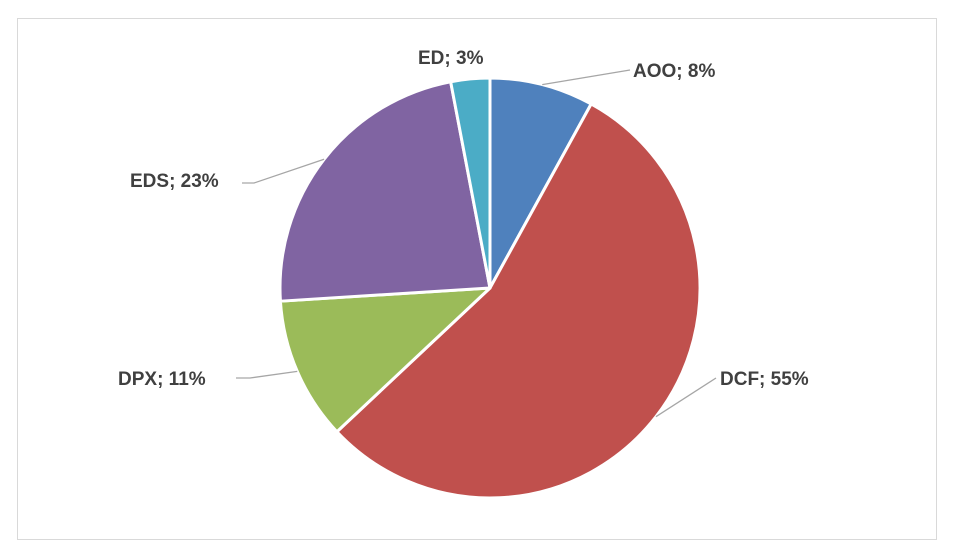 The image size is (955, 558). Describe the element at coordinates (451, 58) in the screenshot. I see `data-label-ed: ED; 3%` at that location.